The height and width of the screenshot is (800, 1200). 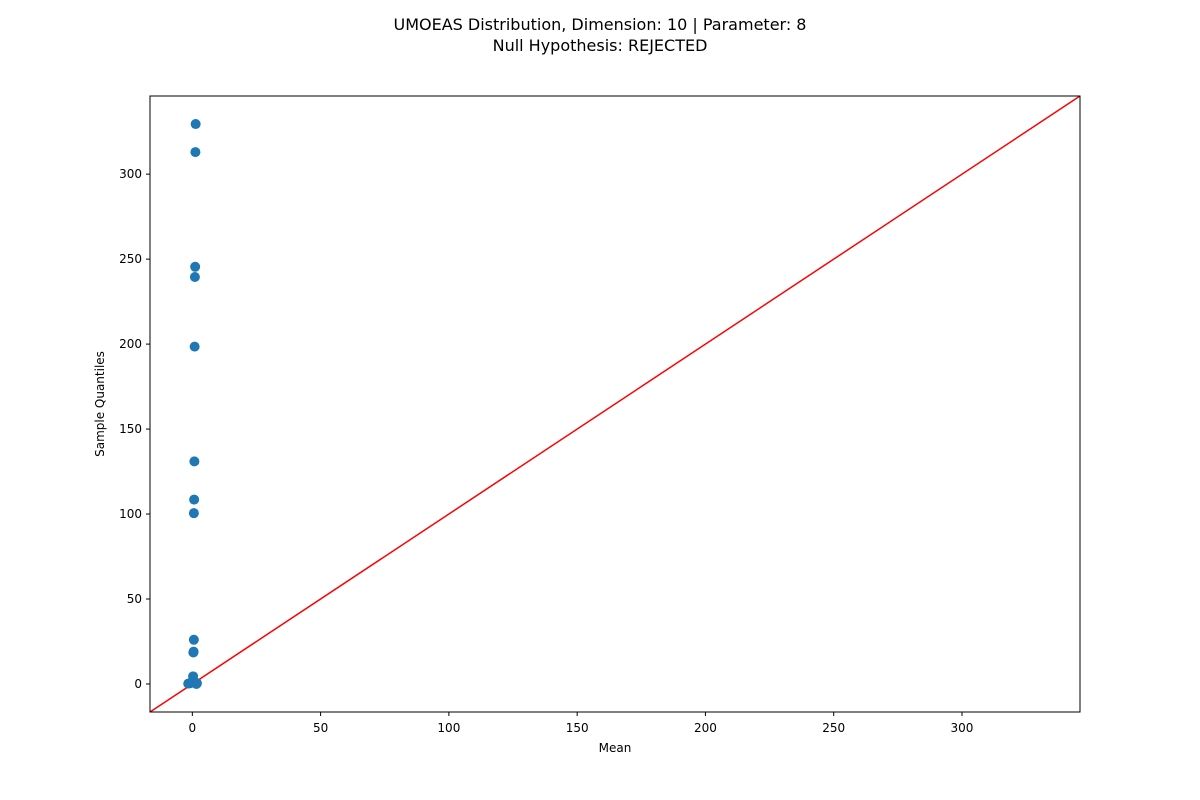 What do you see at coordinates (705, 728) in the screenshot?
I see `x-tick-label: 200` at bounding box center [705, 728].